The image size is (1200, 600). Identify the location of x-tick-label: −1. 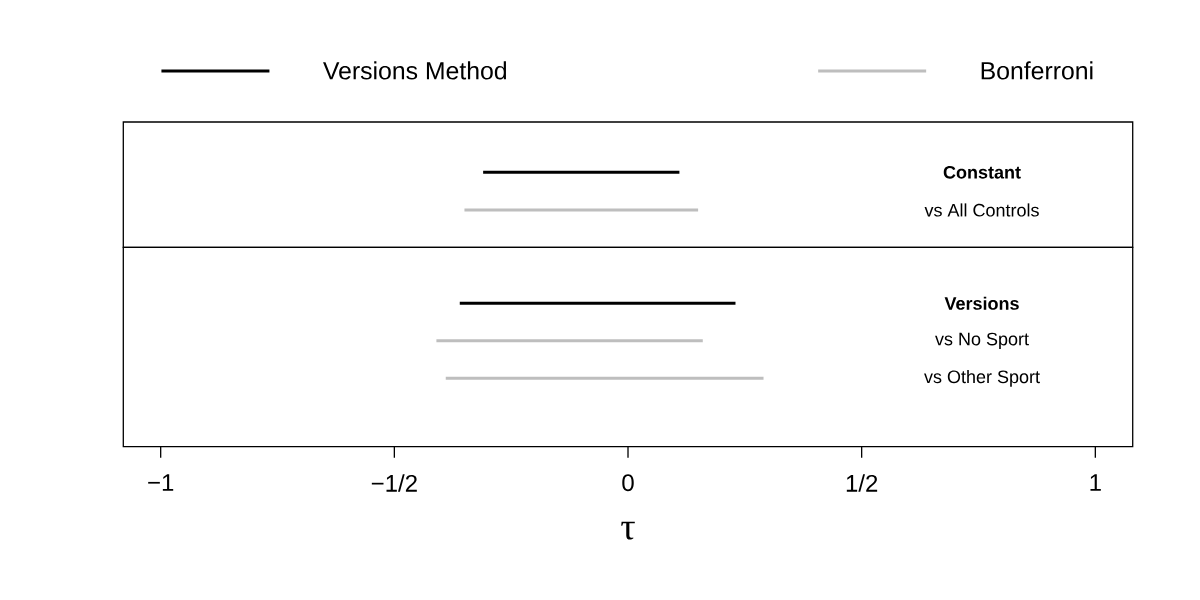
(161, 482).